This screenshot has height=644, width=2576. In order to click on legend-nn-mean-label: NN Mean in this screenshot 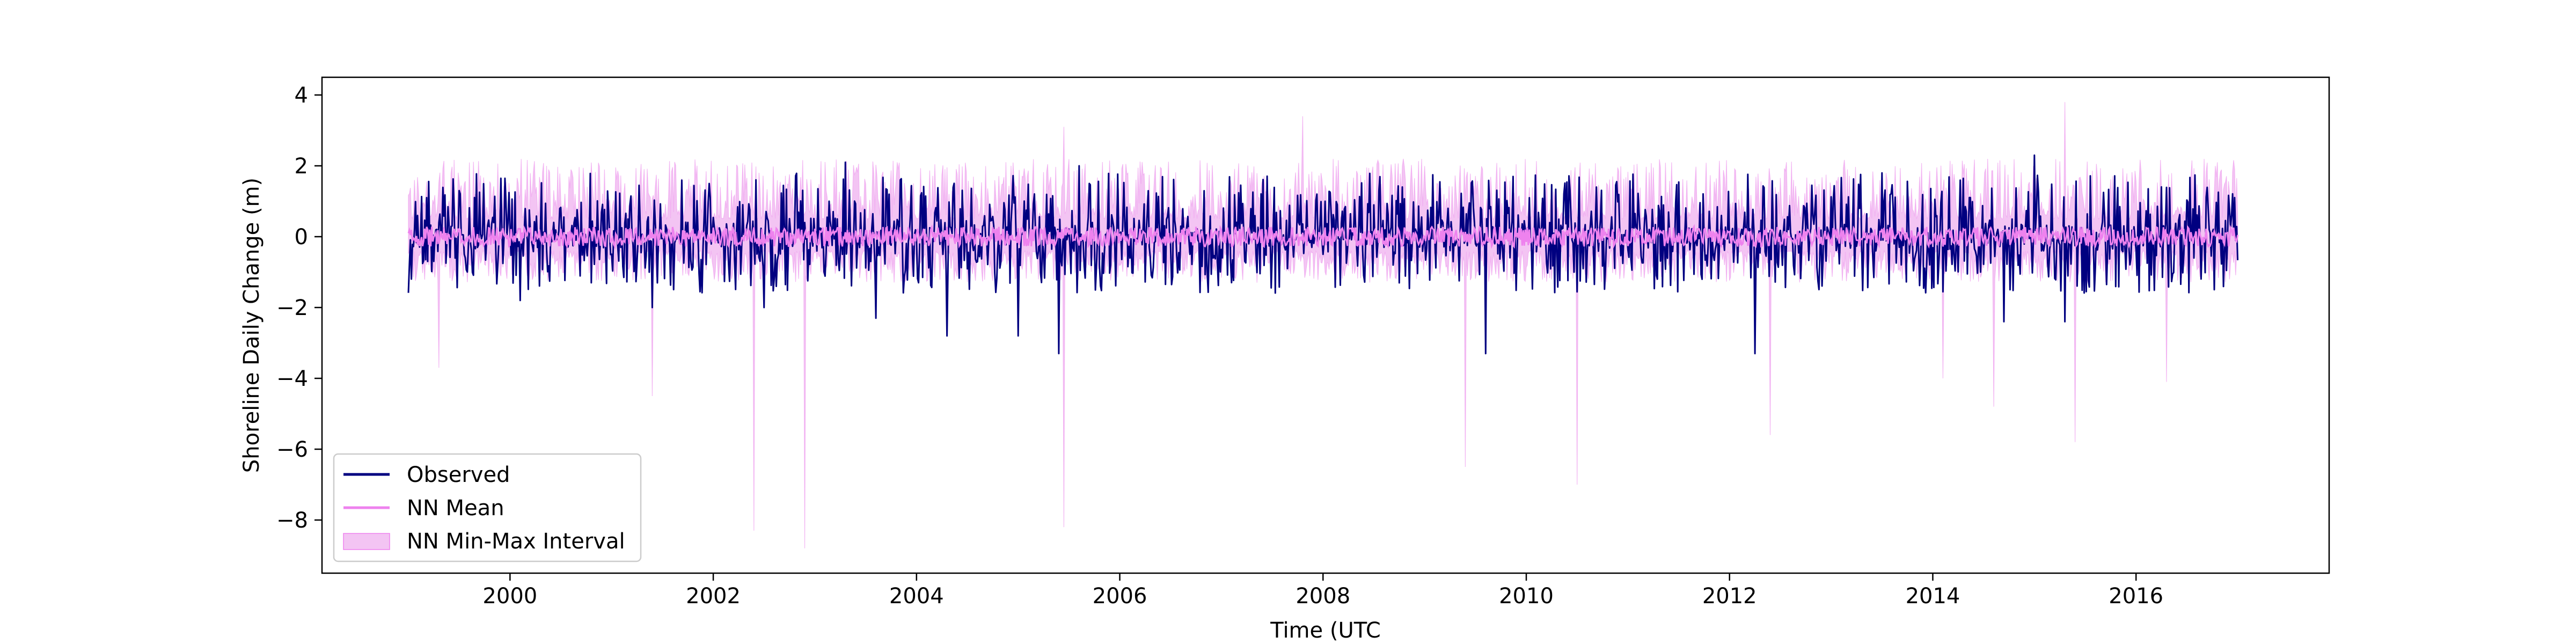, I will do `click(455, 508)`.